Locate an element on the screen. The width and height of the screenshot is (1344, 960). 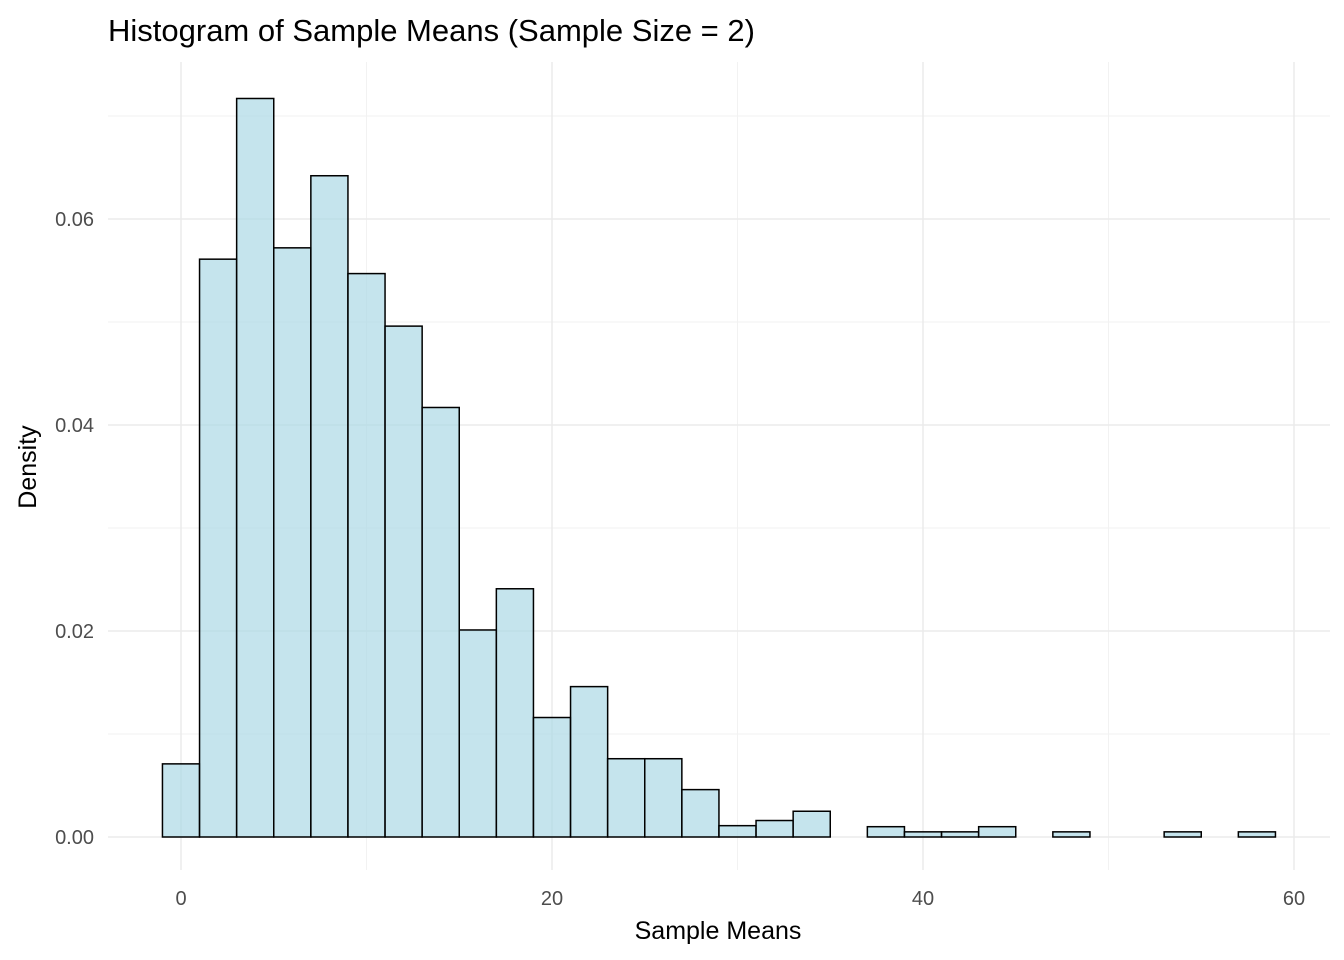
x-tick-label: 0 is located at coordinates (180, 899).